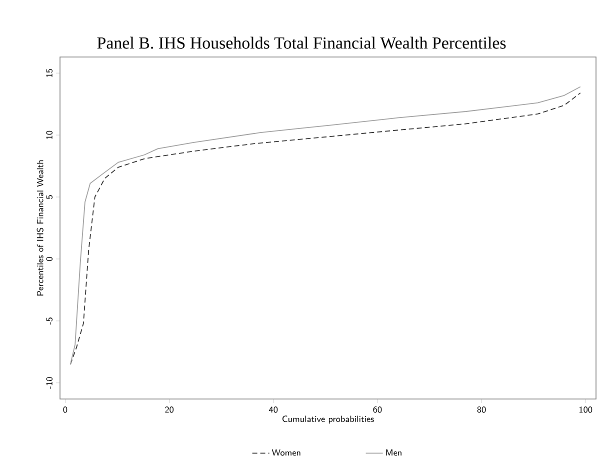  I want to click on chart-title: Panel B. IHS Households Total Financial Wealth Percentiles, so click(301, 42).